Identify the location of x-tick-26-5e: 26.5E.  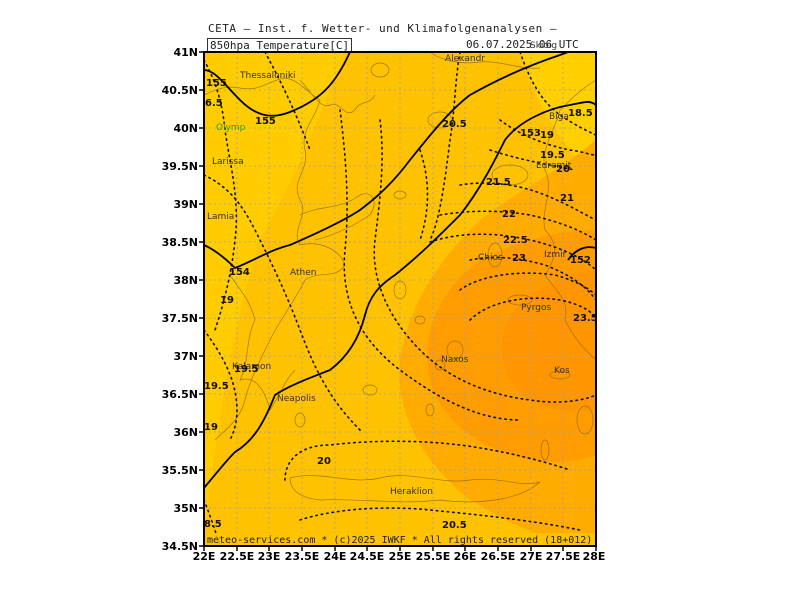
(498, 556).